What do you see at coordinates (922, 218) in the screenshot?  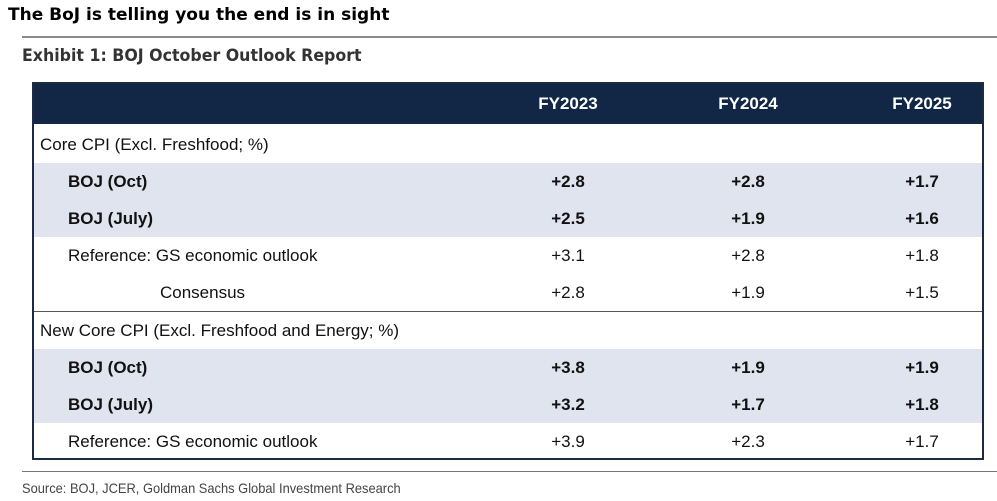 I see `cell-fy2025: +1.6` at bounding box center [922, 218].